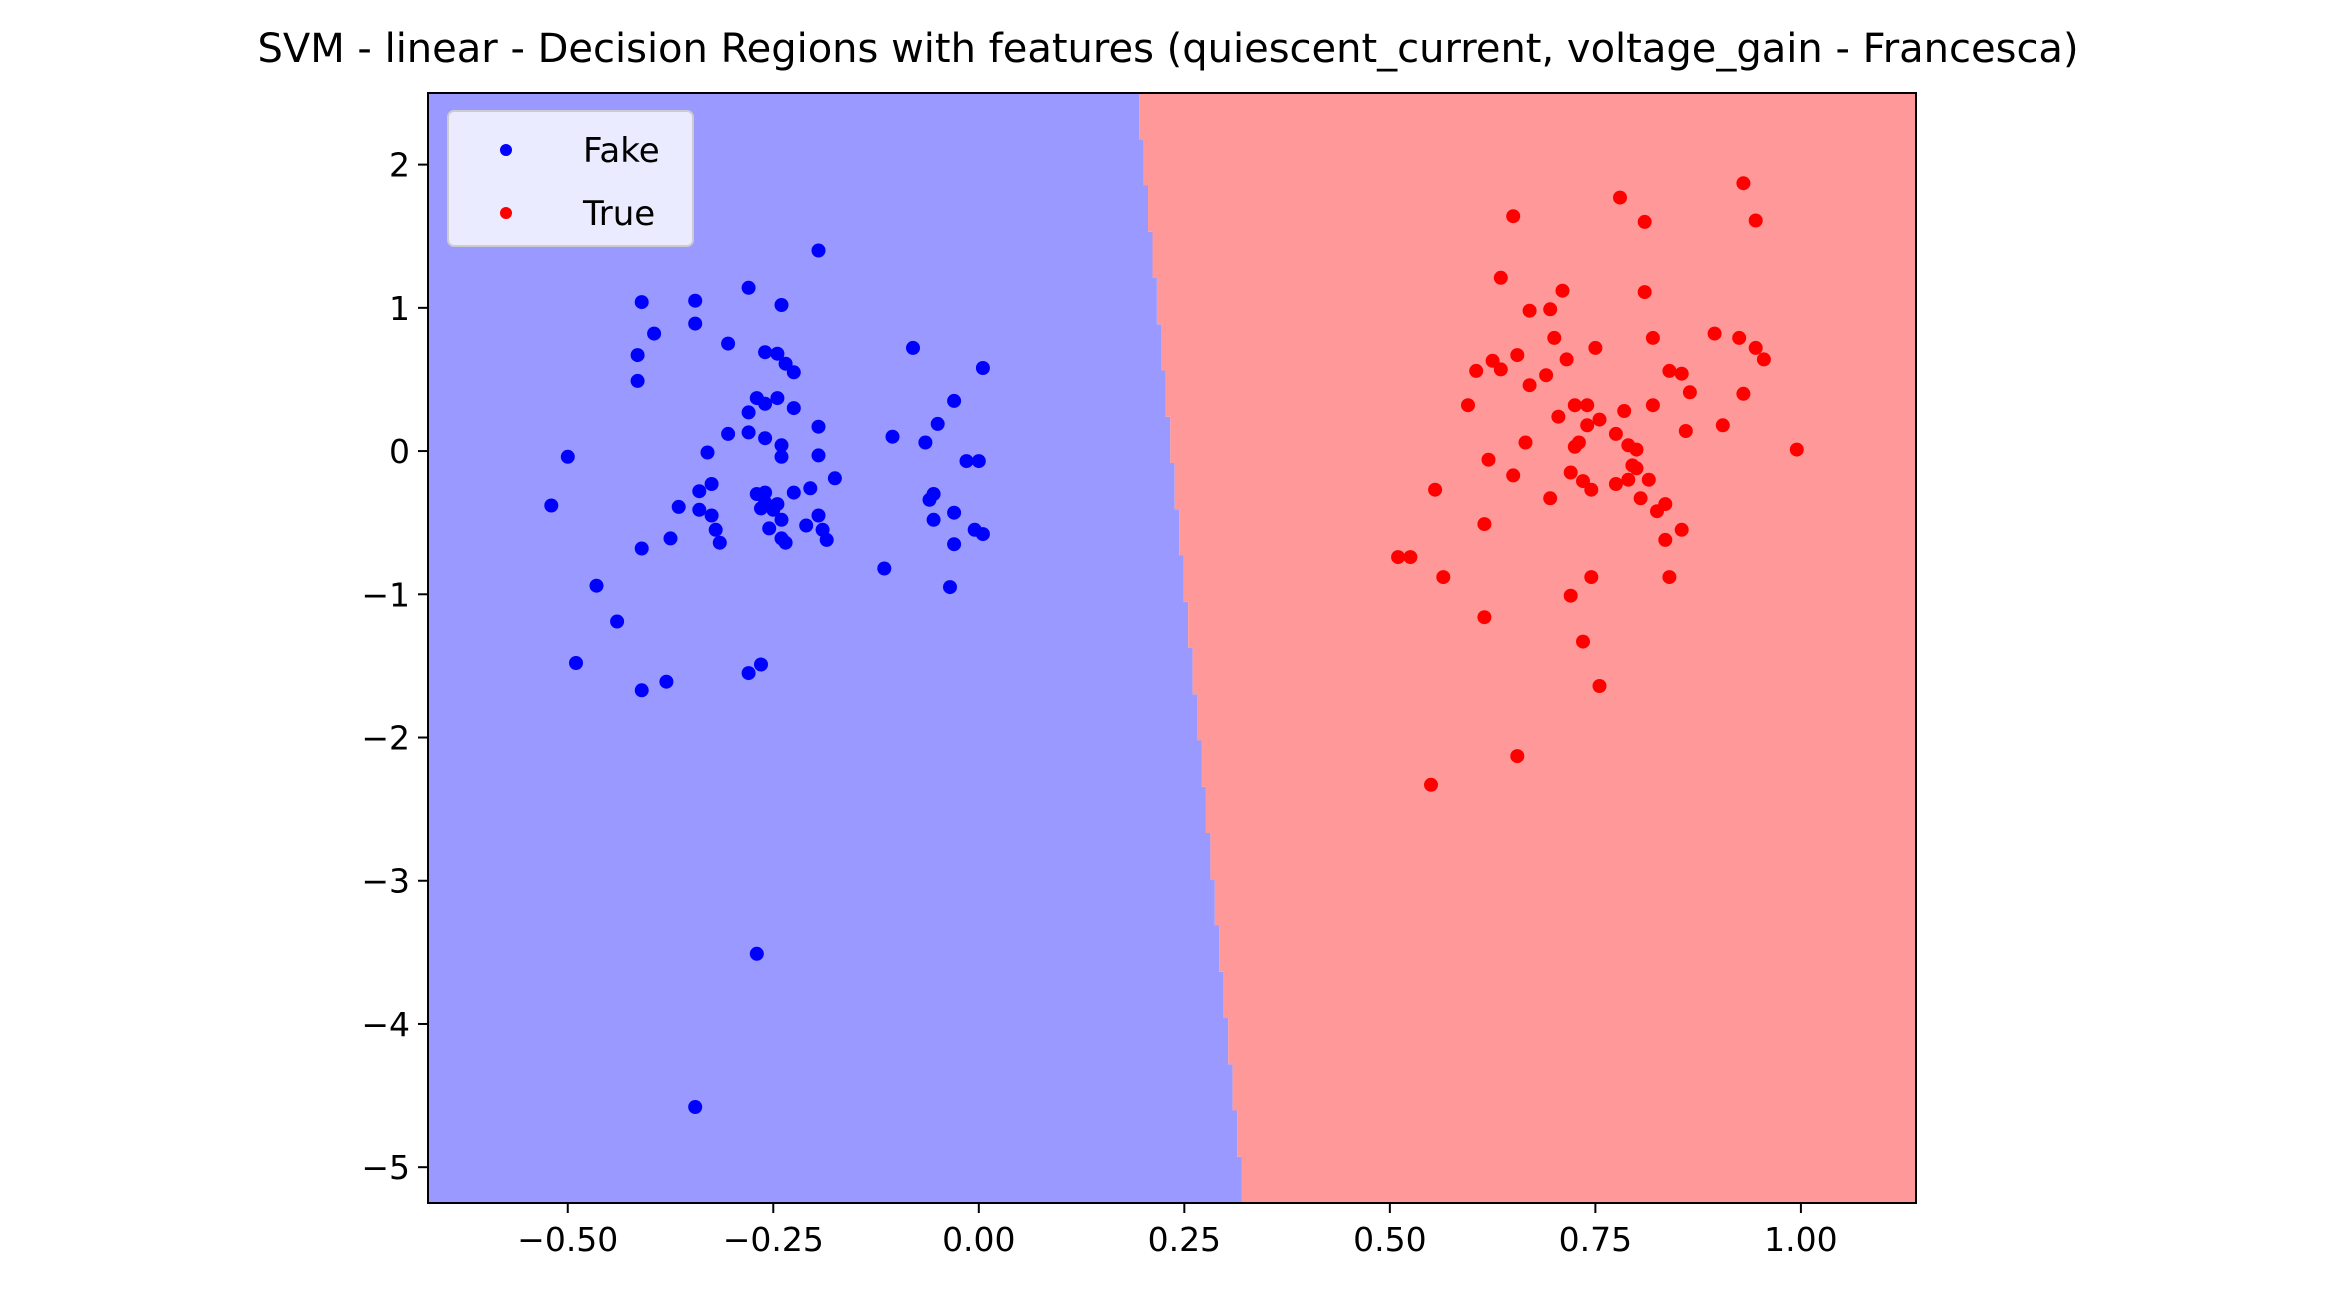 Image resolution: width=2337 pixels, height=1302 pixels. Describe the element at coordinates (570, 178) in the screenshot. I see `legend: Fake True` at that location.